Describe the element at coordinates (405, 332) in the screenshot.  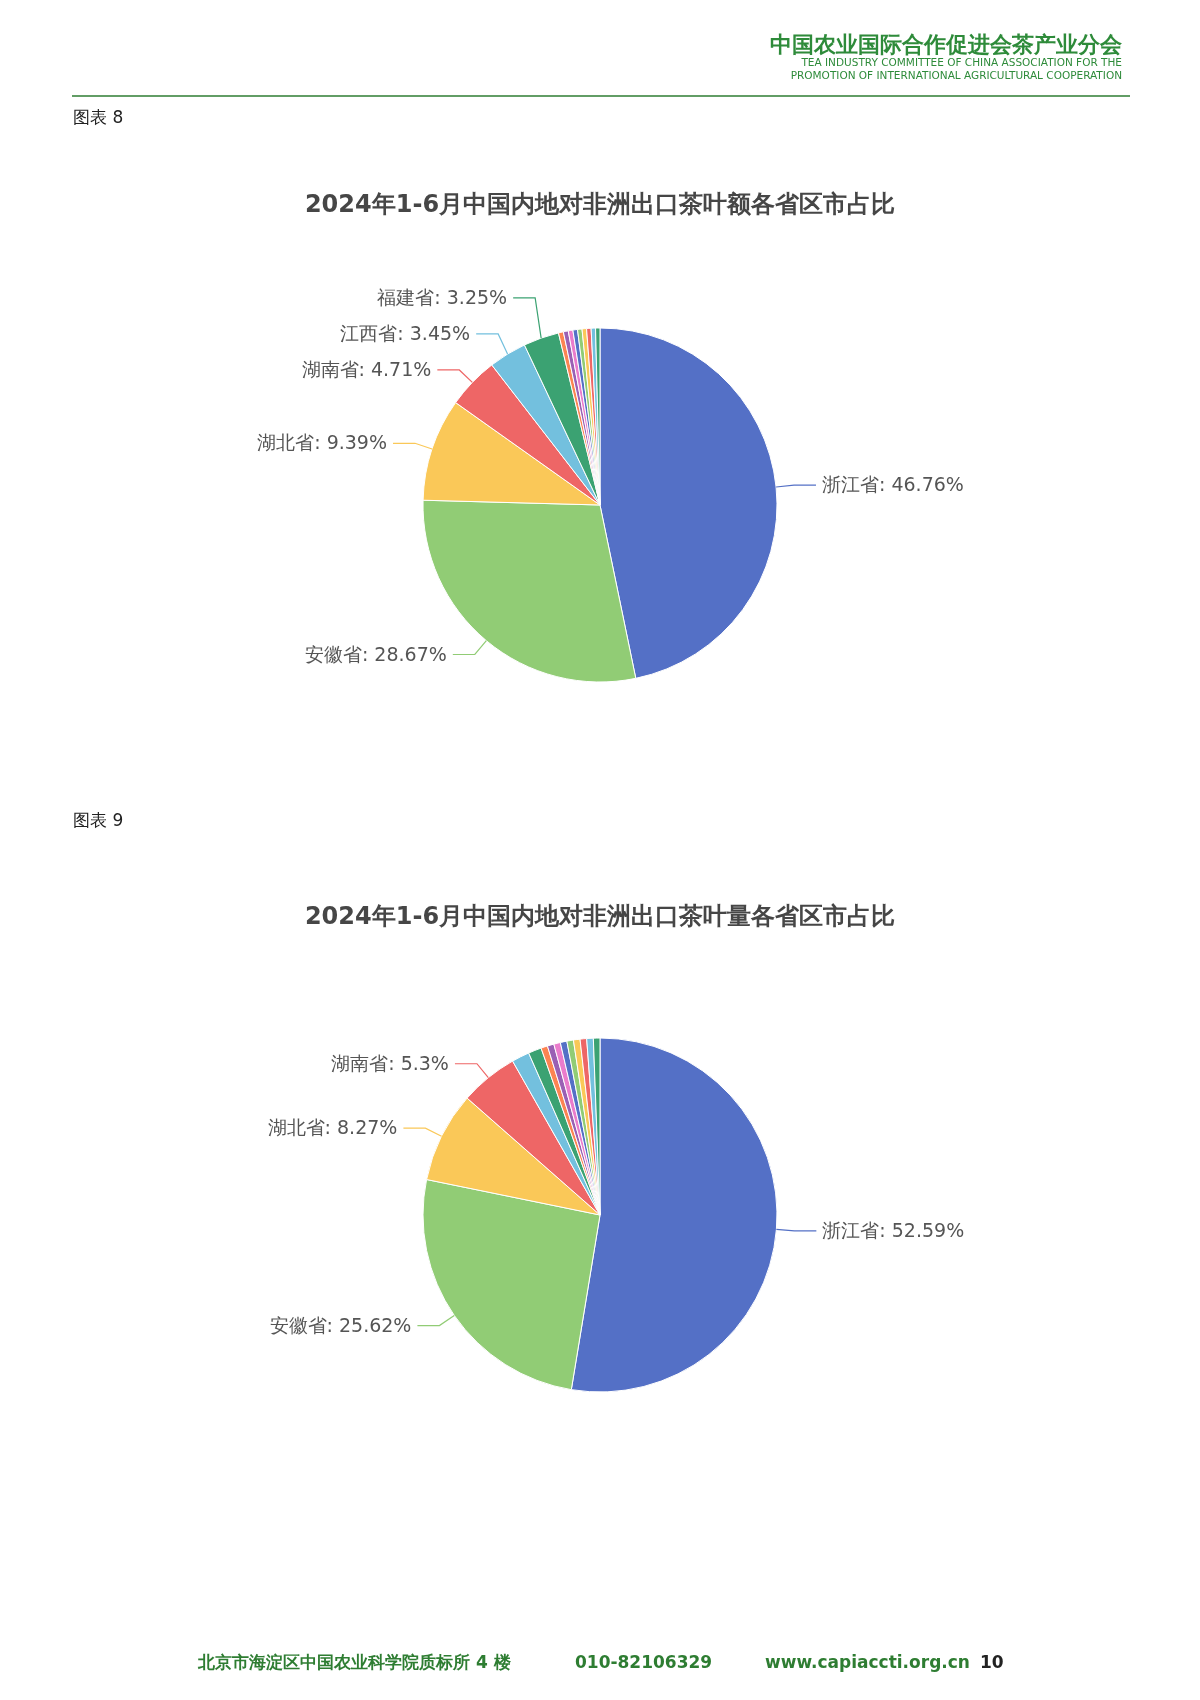
I see `slice-label: 江西省: 3.45%` at that location.